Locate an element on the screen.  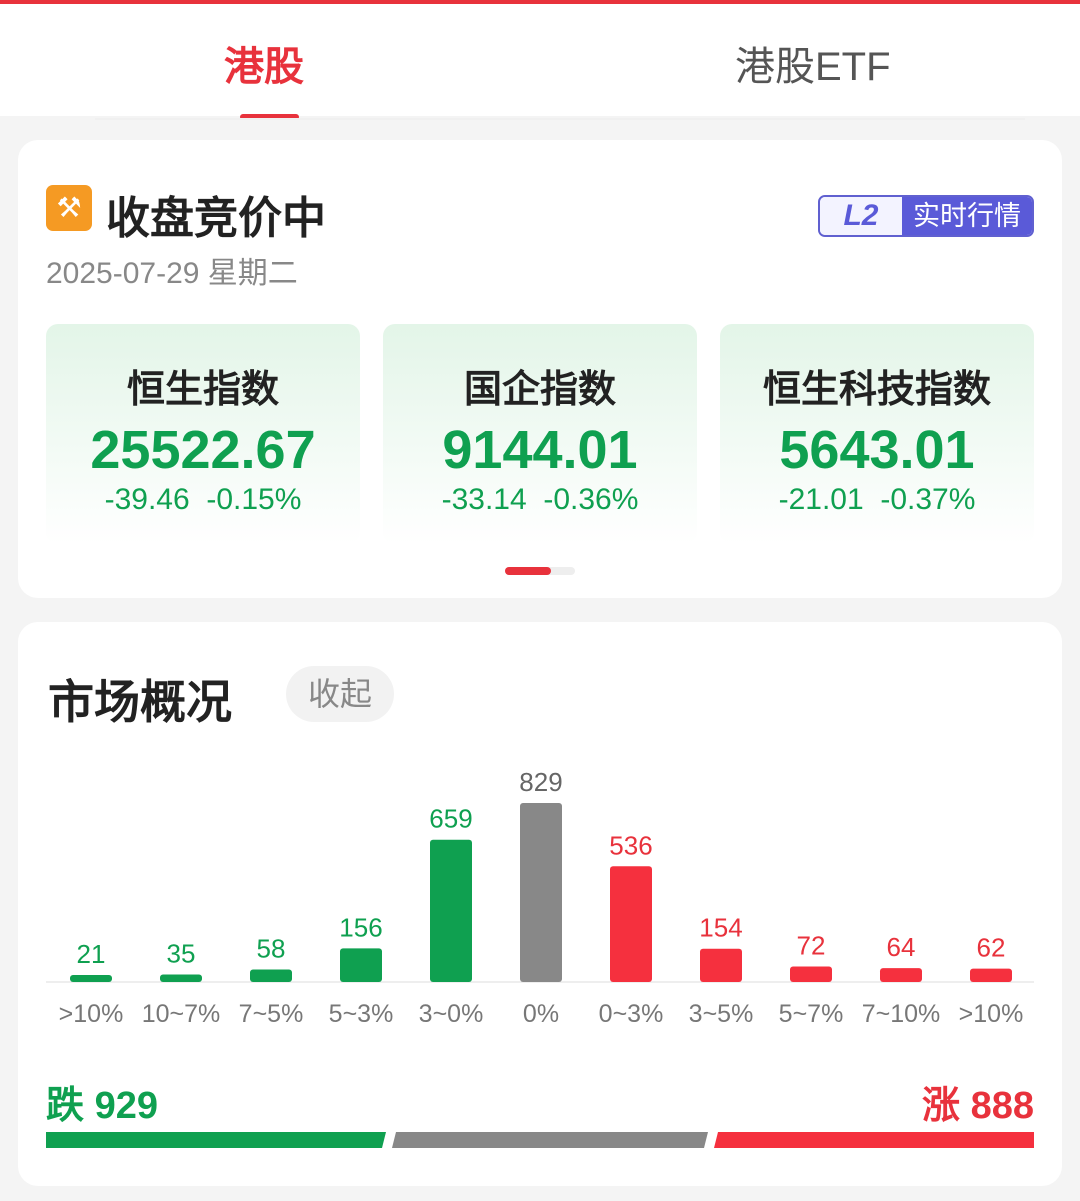
active-tab-indicator is located at coordinates (269, 117).